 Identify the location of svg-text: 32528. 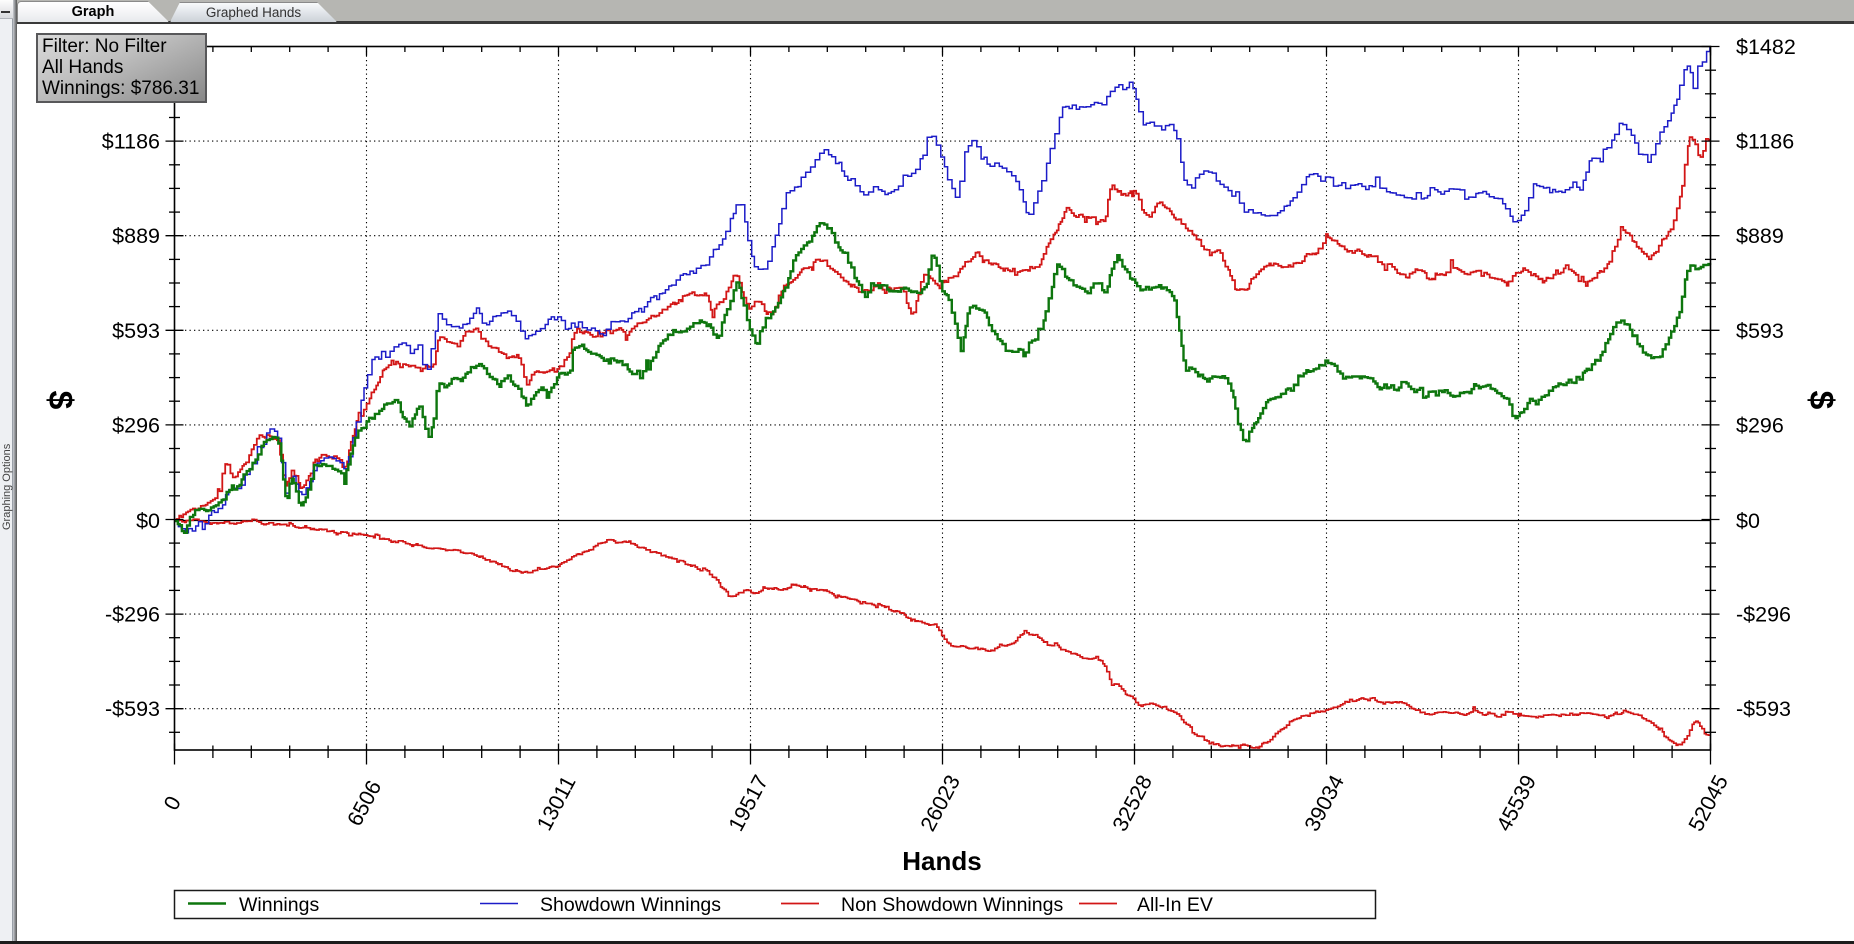
(1132, 803).